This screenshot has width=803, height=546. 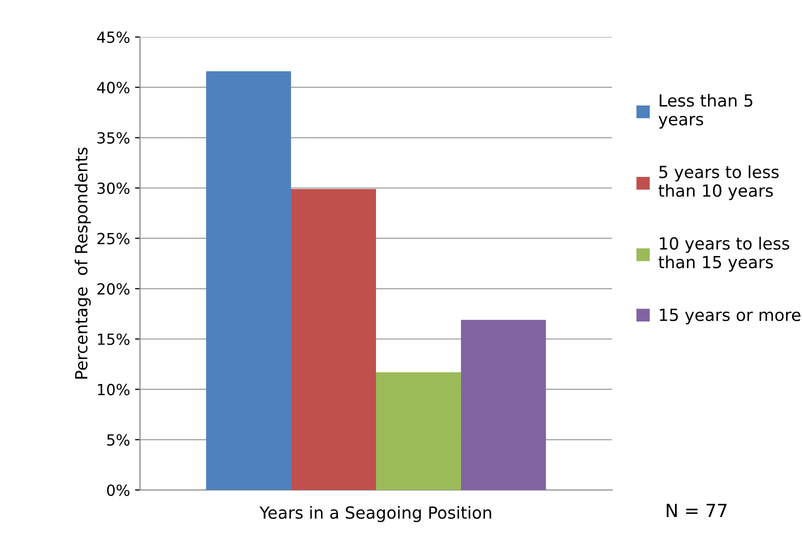 I want to click on y-tick-label: 15%, so click(x=114, y=339).